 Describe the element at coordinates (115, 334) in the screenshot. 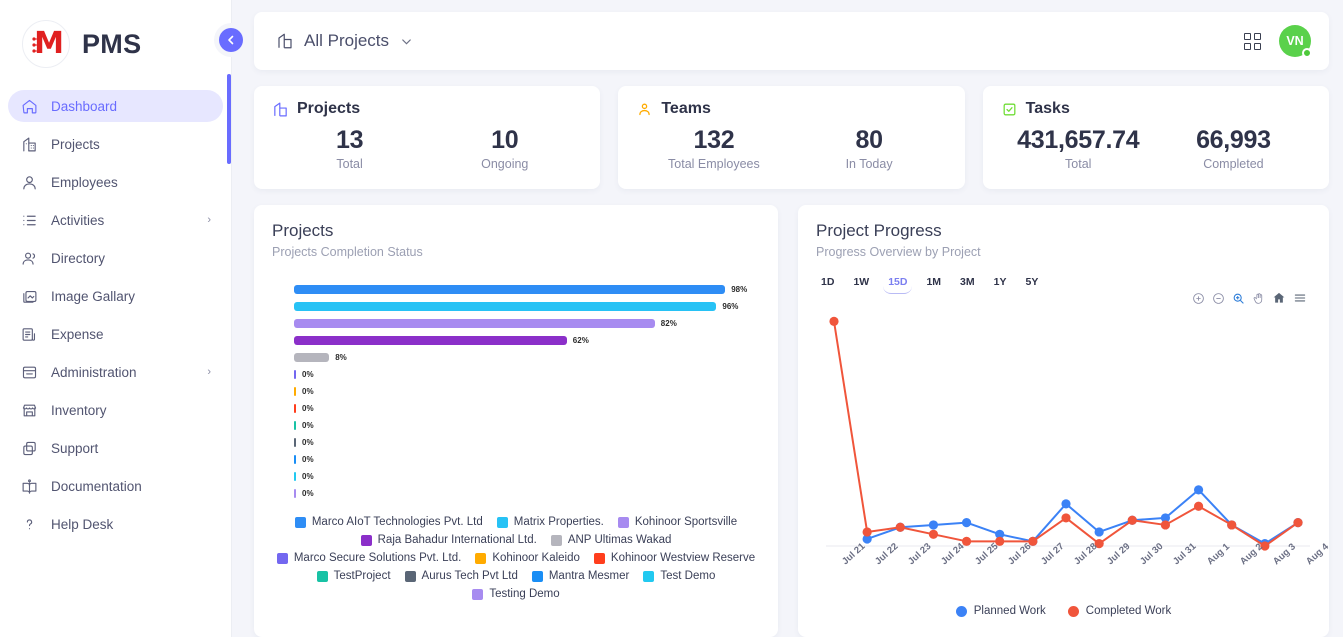

I see `sidebar-item-expense: Expense` at that location.